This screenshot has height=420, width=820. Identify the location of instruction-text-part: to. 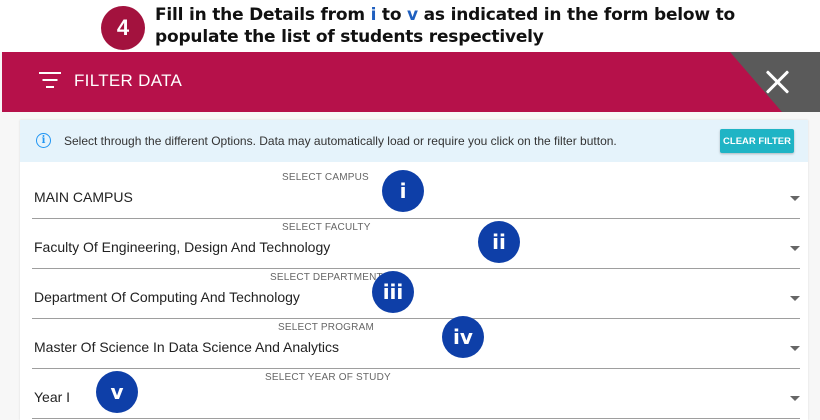
(392, 15).